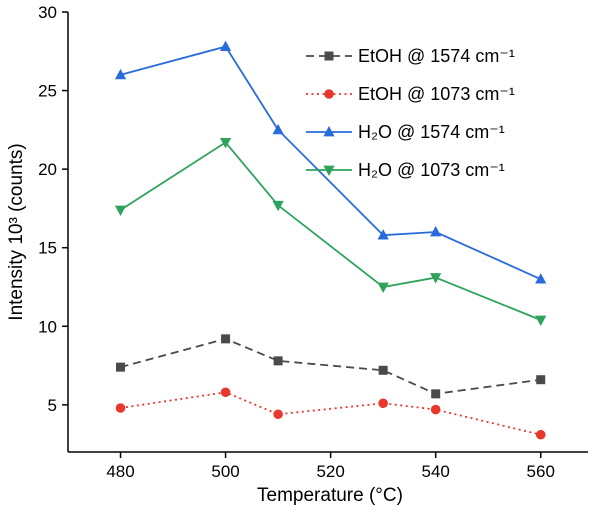  Describe the element at coordinates (436, 56) in the screenshot. I see `legend-label: EtOH @ 1574 cm⁻¹` at that location.